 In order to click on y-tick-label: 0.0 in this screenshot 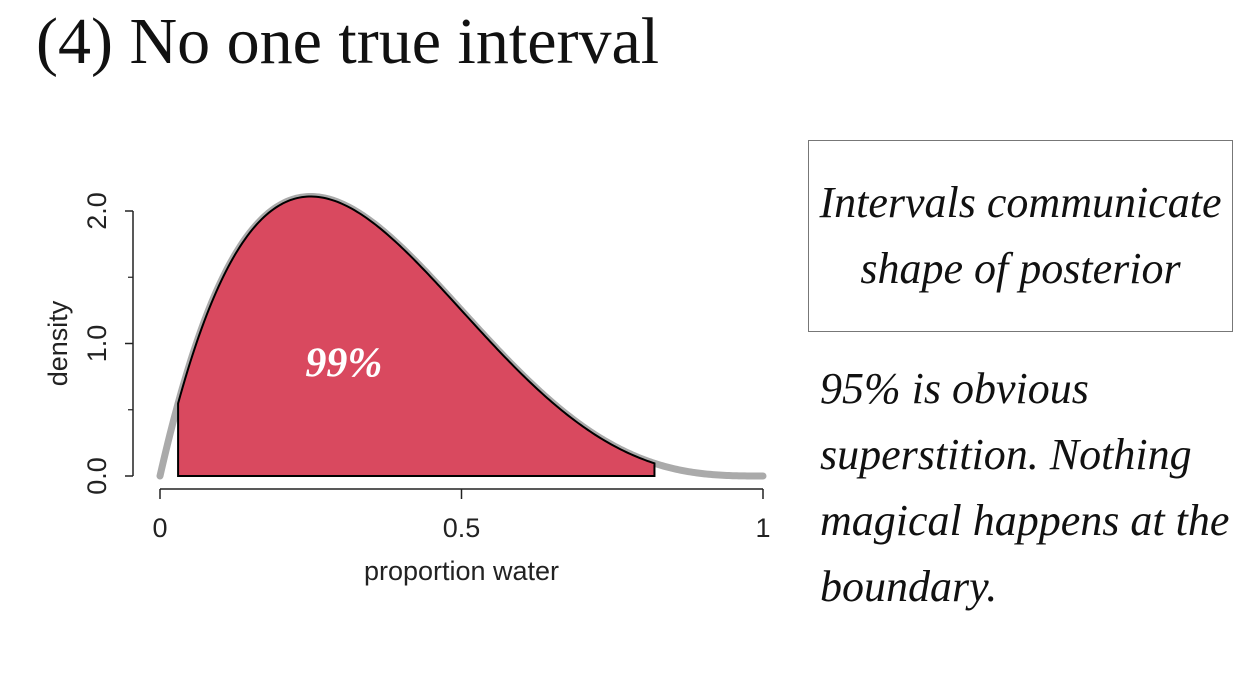, I will do `click(97, 476)`.